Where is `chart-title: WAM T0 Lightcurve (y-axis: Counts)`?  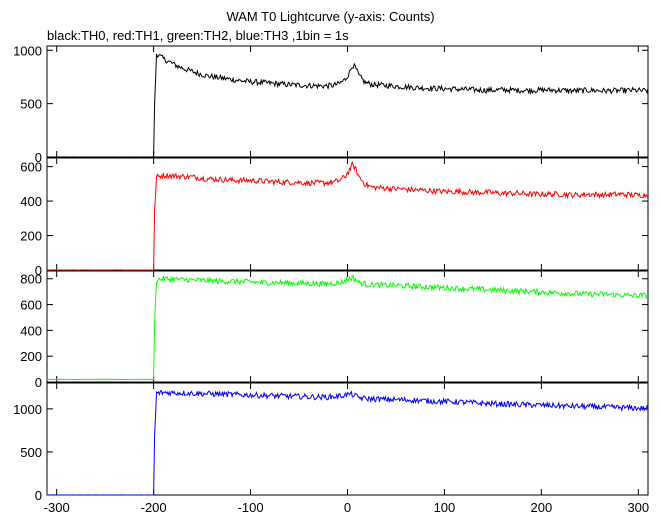
chart-title: WAM T0 Lightcurve (y-axis: Counts) is located at coordinates (330, 16).